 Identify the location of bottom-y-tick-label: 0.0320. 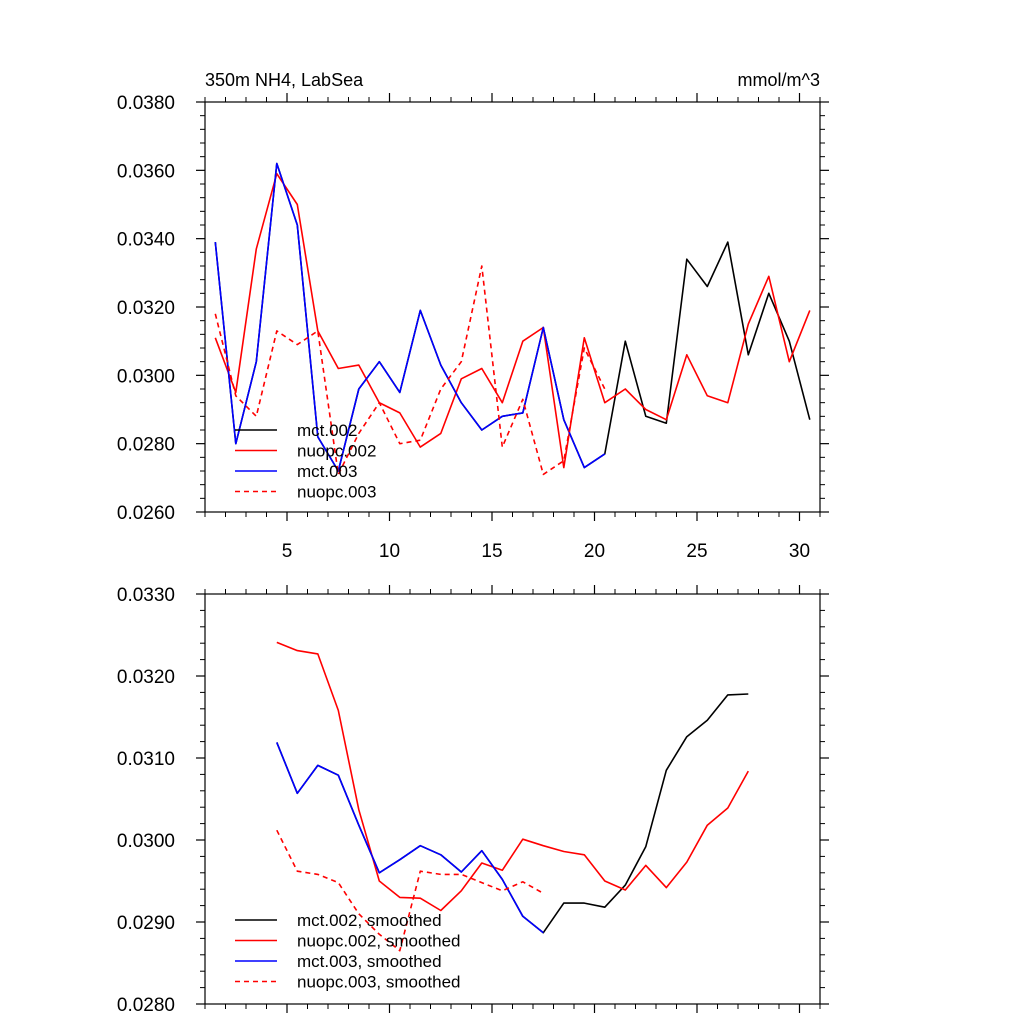
(146, 677).